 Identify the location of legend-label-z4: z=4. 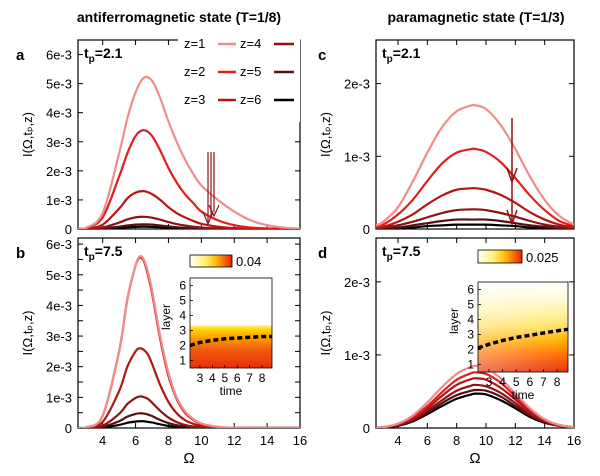
(250, 43).